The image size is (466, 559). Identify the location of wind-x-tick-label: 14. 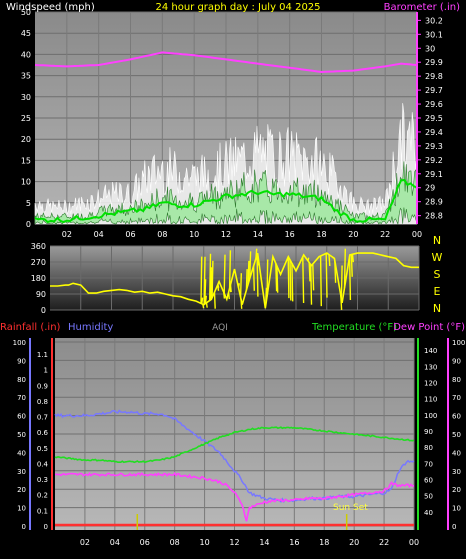
(258, 234).